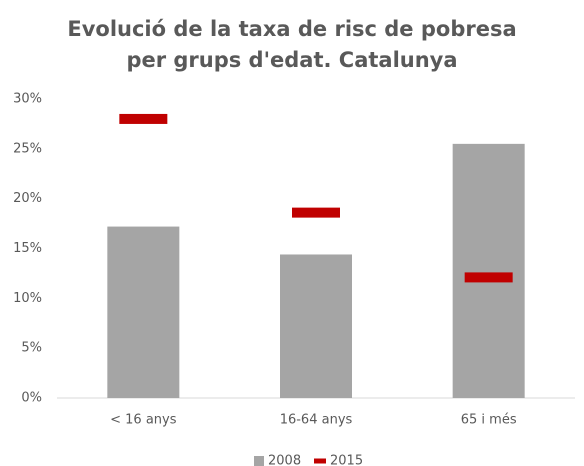 This screenshot has width=584, height=466. What do you see at coordinates (284, 460) in the screenshot?
I see `legend-label: 2008` at bounding box center [284, 460].